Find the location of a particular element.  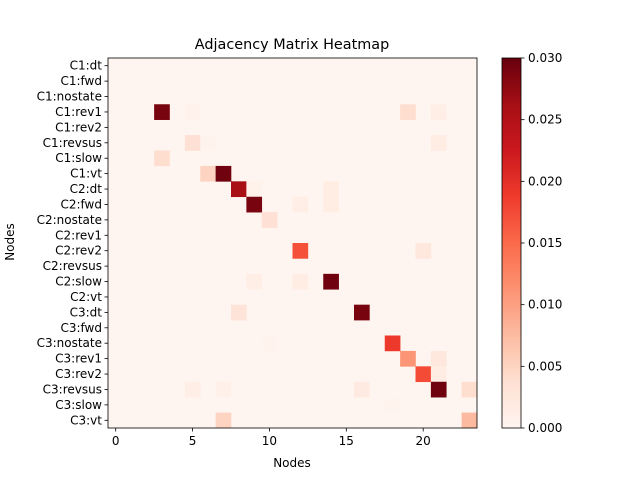

y-tick-label: C2:fwd is located at coordinates (81, 204).